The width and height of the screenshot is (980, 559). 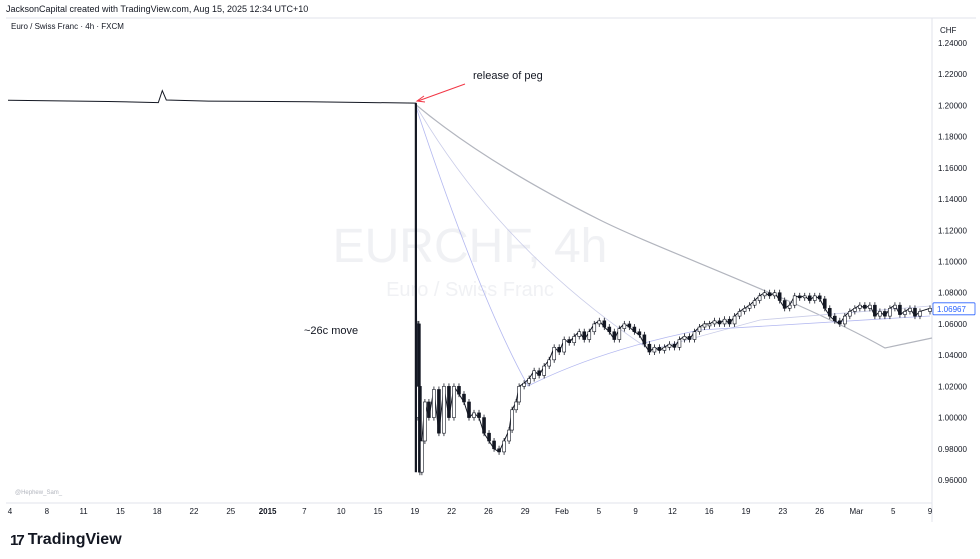 I want to click on y-tick-label: 1.04000, so click(x=952, y=355).